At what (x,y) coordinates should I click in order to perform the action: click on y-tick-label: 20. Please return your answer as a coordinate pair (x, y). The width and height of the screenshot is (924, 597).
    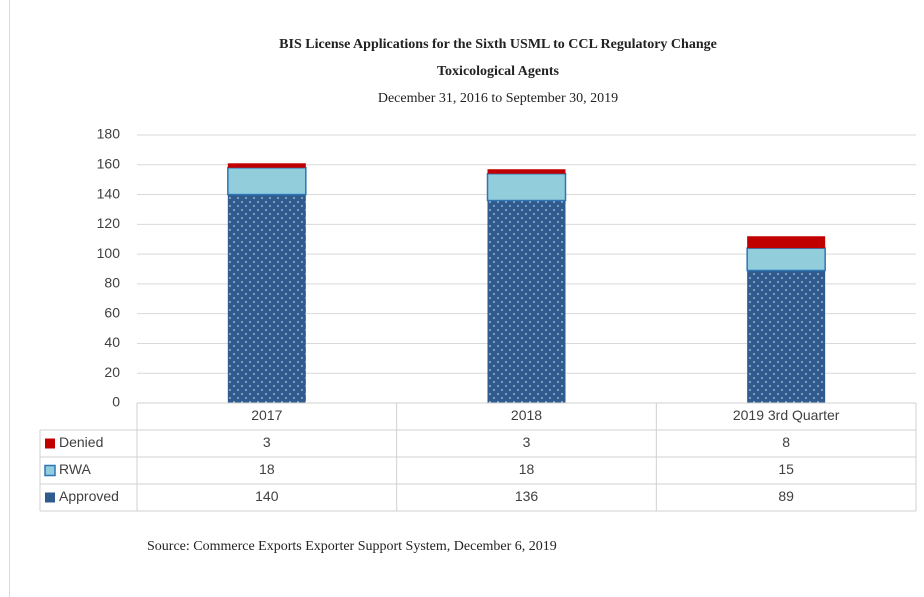
    Looking at the image, I should click on (112, 372).